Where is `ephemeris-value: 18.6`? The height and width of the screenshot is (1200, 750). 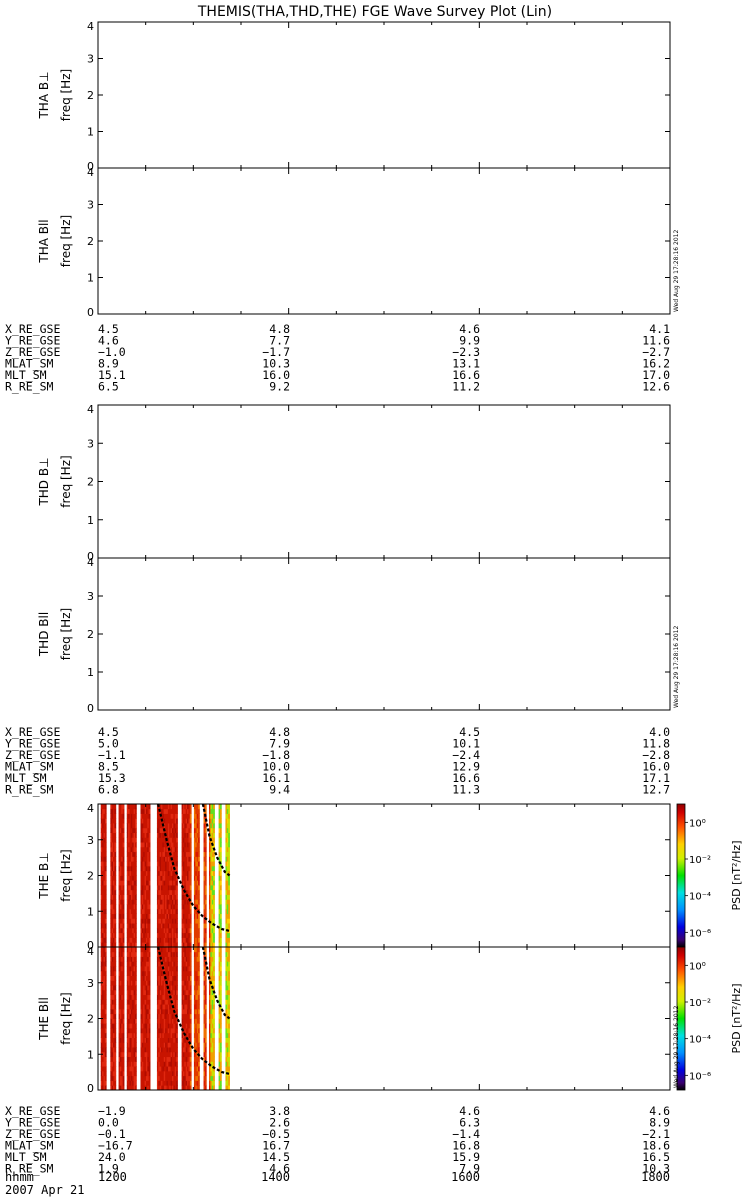 ephemeris-value: 18.6 is located at coordinates (656, 1146).